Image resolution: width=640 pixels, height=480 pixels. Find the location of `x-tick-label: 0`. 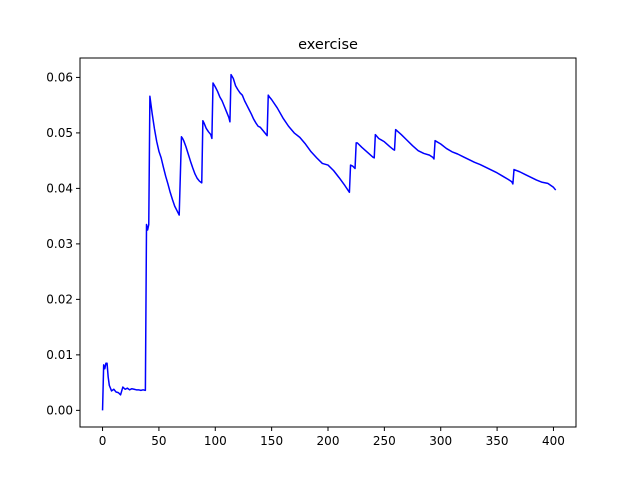

x-tick-label: 0 is located at coordinates (103, 441).